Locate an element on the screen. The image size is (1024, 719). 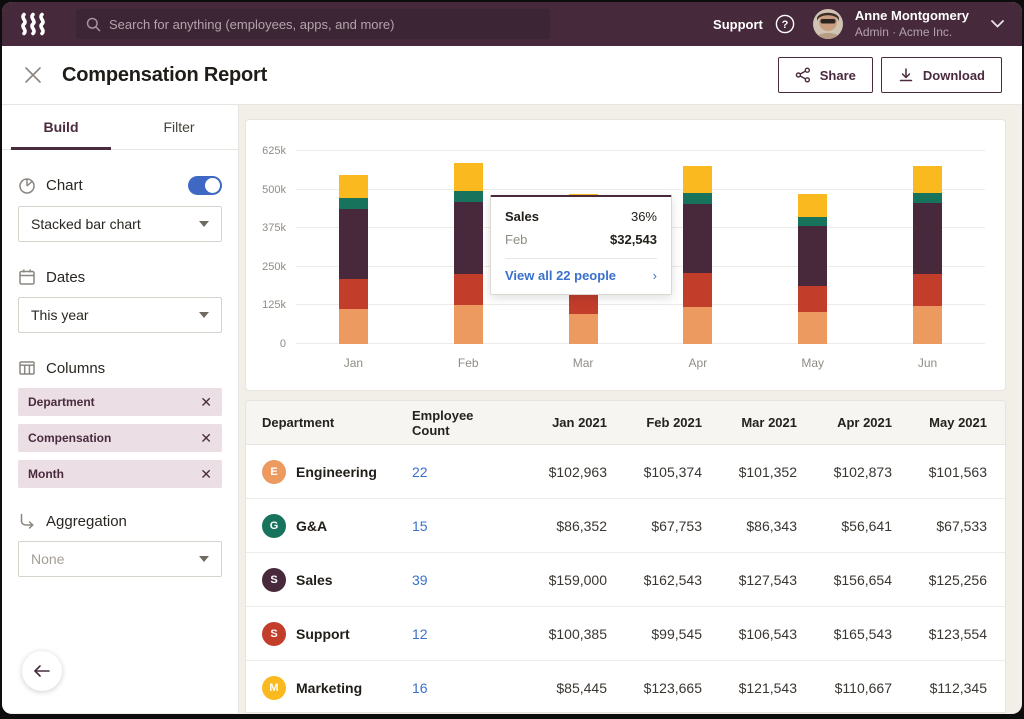
tooltip-value: $32,543 is located at coordinates (633, 239).